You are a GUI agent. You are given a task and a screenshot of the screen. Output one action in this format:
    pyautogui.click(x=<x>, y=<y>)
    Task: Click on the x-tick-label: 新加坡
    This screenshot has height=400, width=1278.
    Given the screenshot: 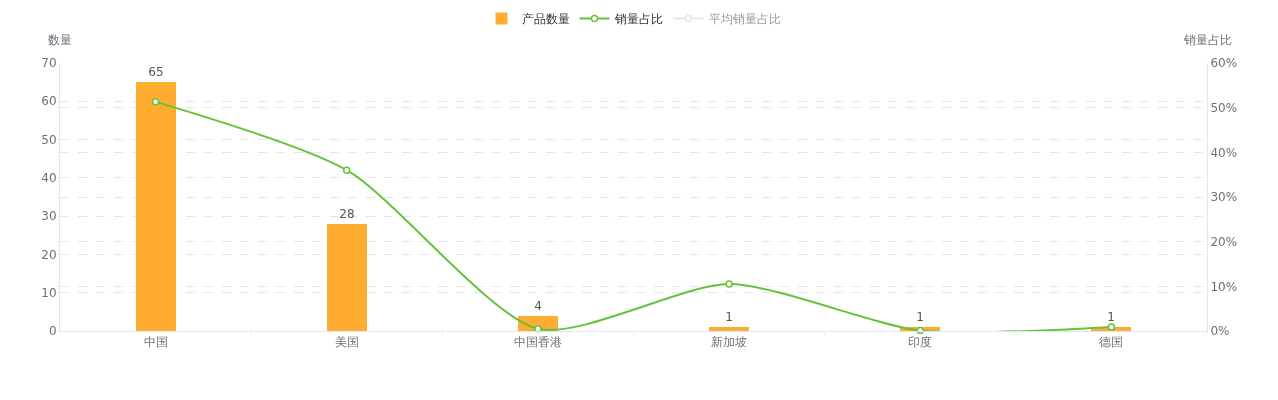 What is the action you would take?
    pyautogui.click(x=729, y=342)
    